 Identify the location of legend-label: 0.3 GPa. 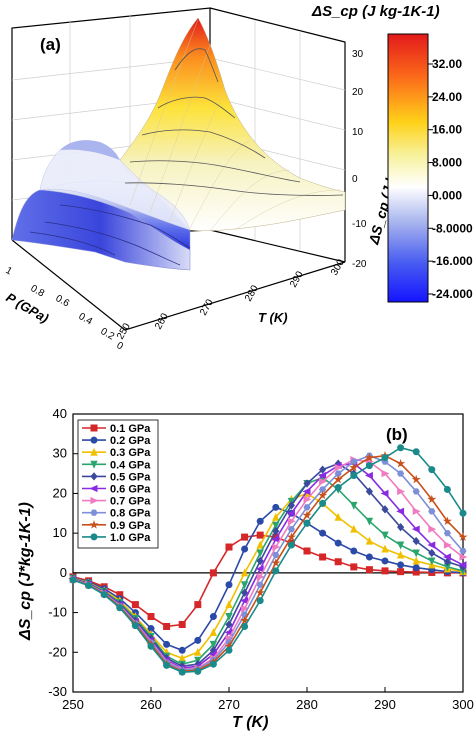
(130, 453).